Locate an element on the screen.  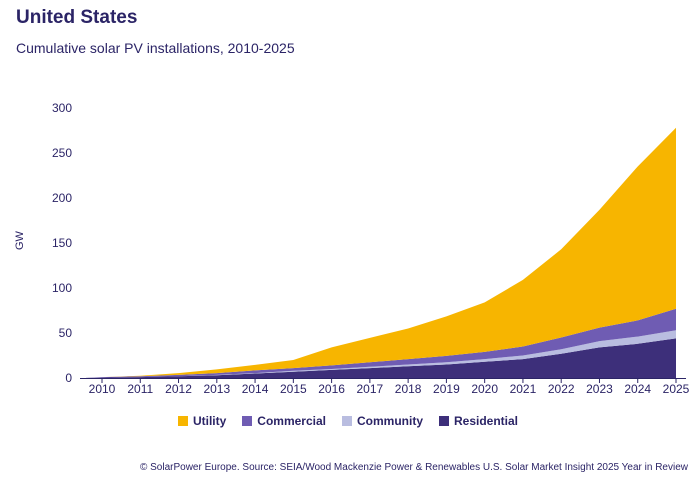
area-commercial is located at coordinates (381, 343).